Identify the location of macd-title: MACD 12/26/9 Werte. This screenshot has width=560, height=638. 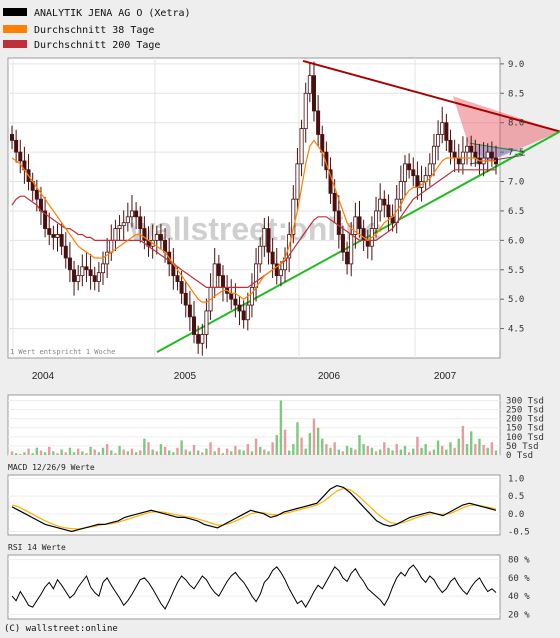
(51, 467).